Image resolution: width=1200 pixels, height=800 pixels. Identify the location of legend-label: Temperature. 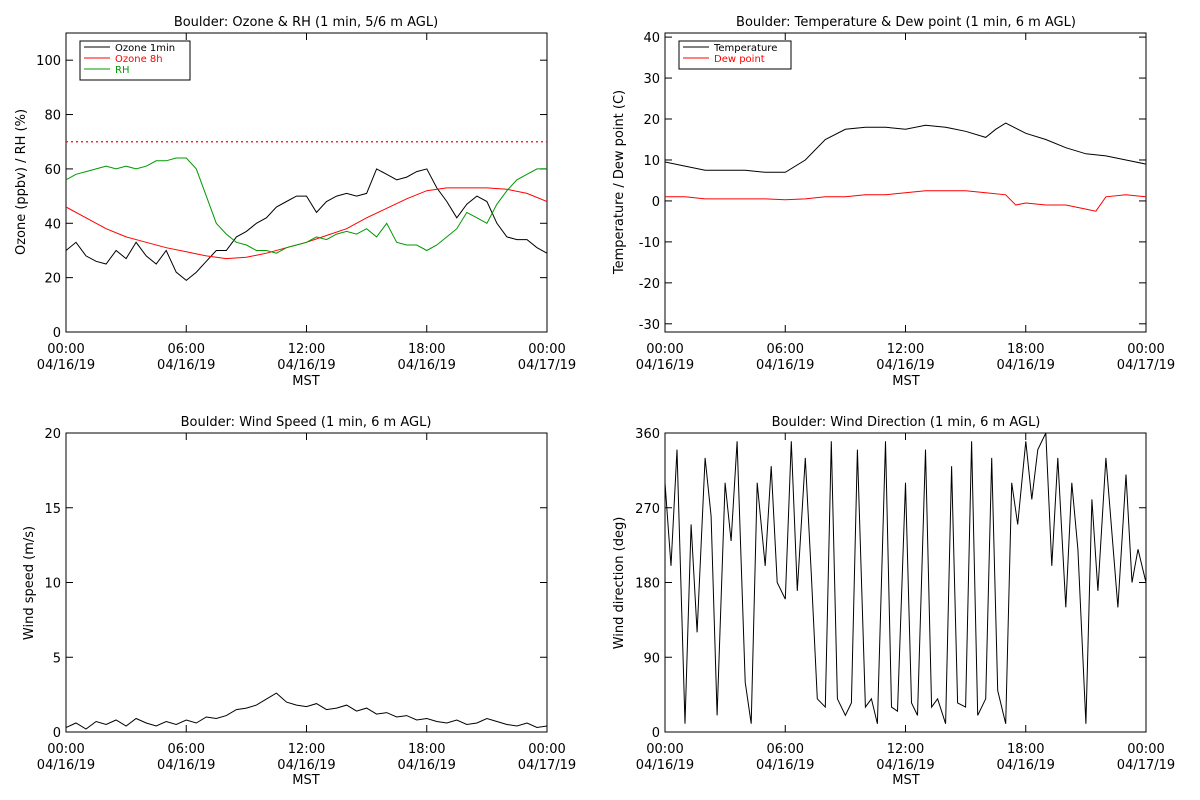
(745, 48).